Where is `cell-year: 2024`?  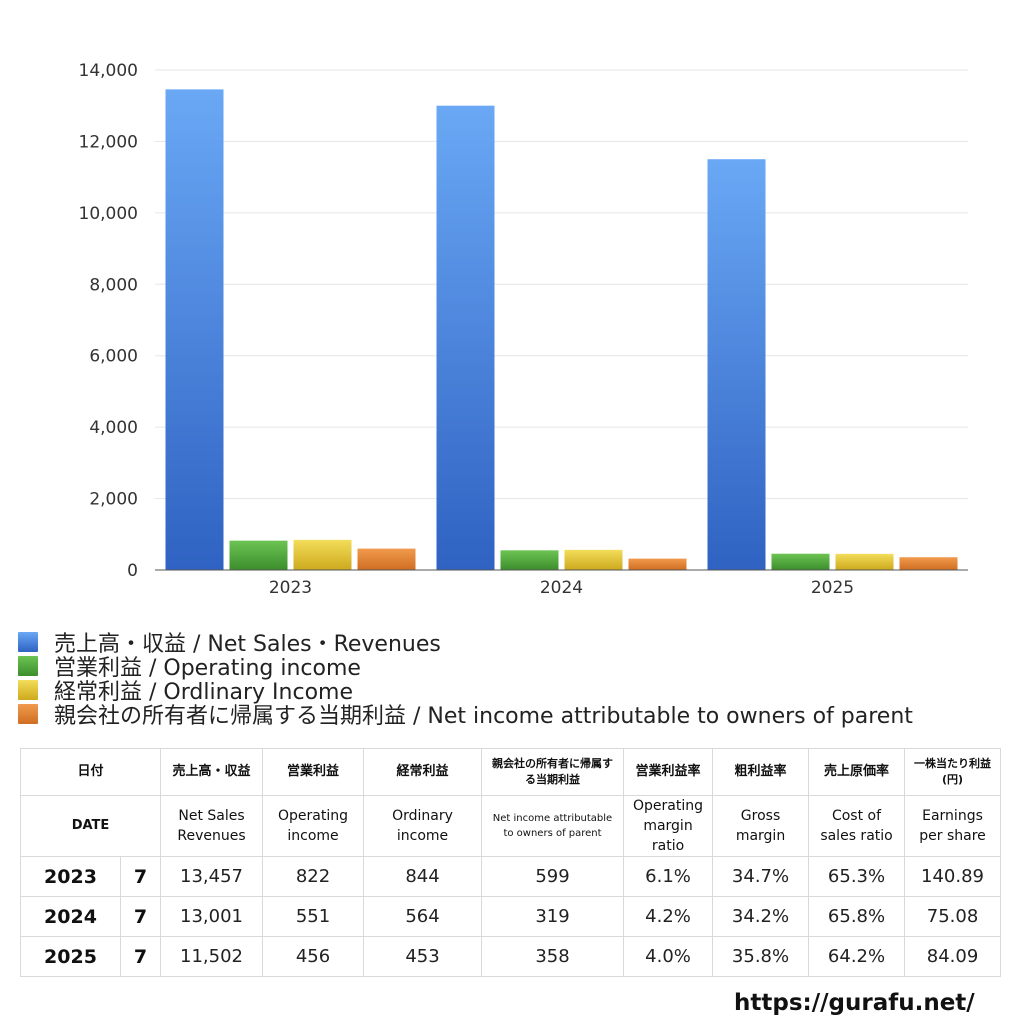
cell-year: 2024 is located at coordinates (70, 916).